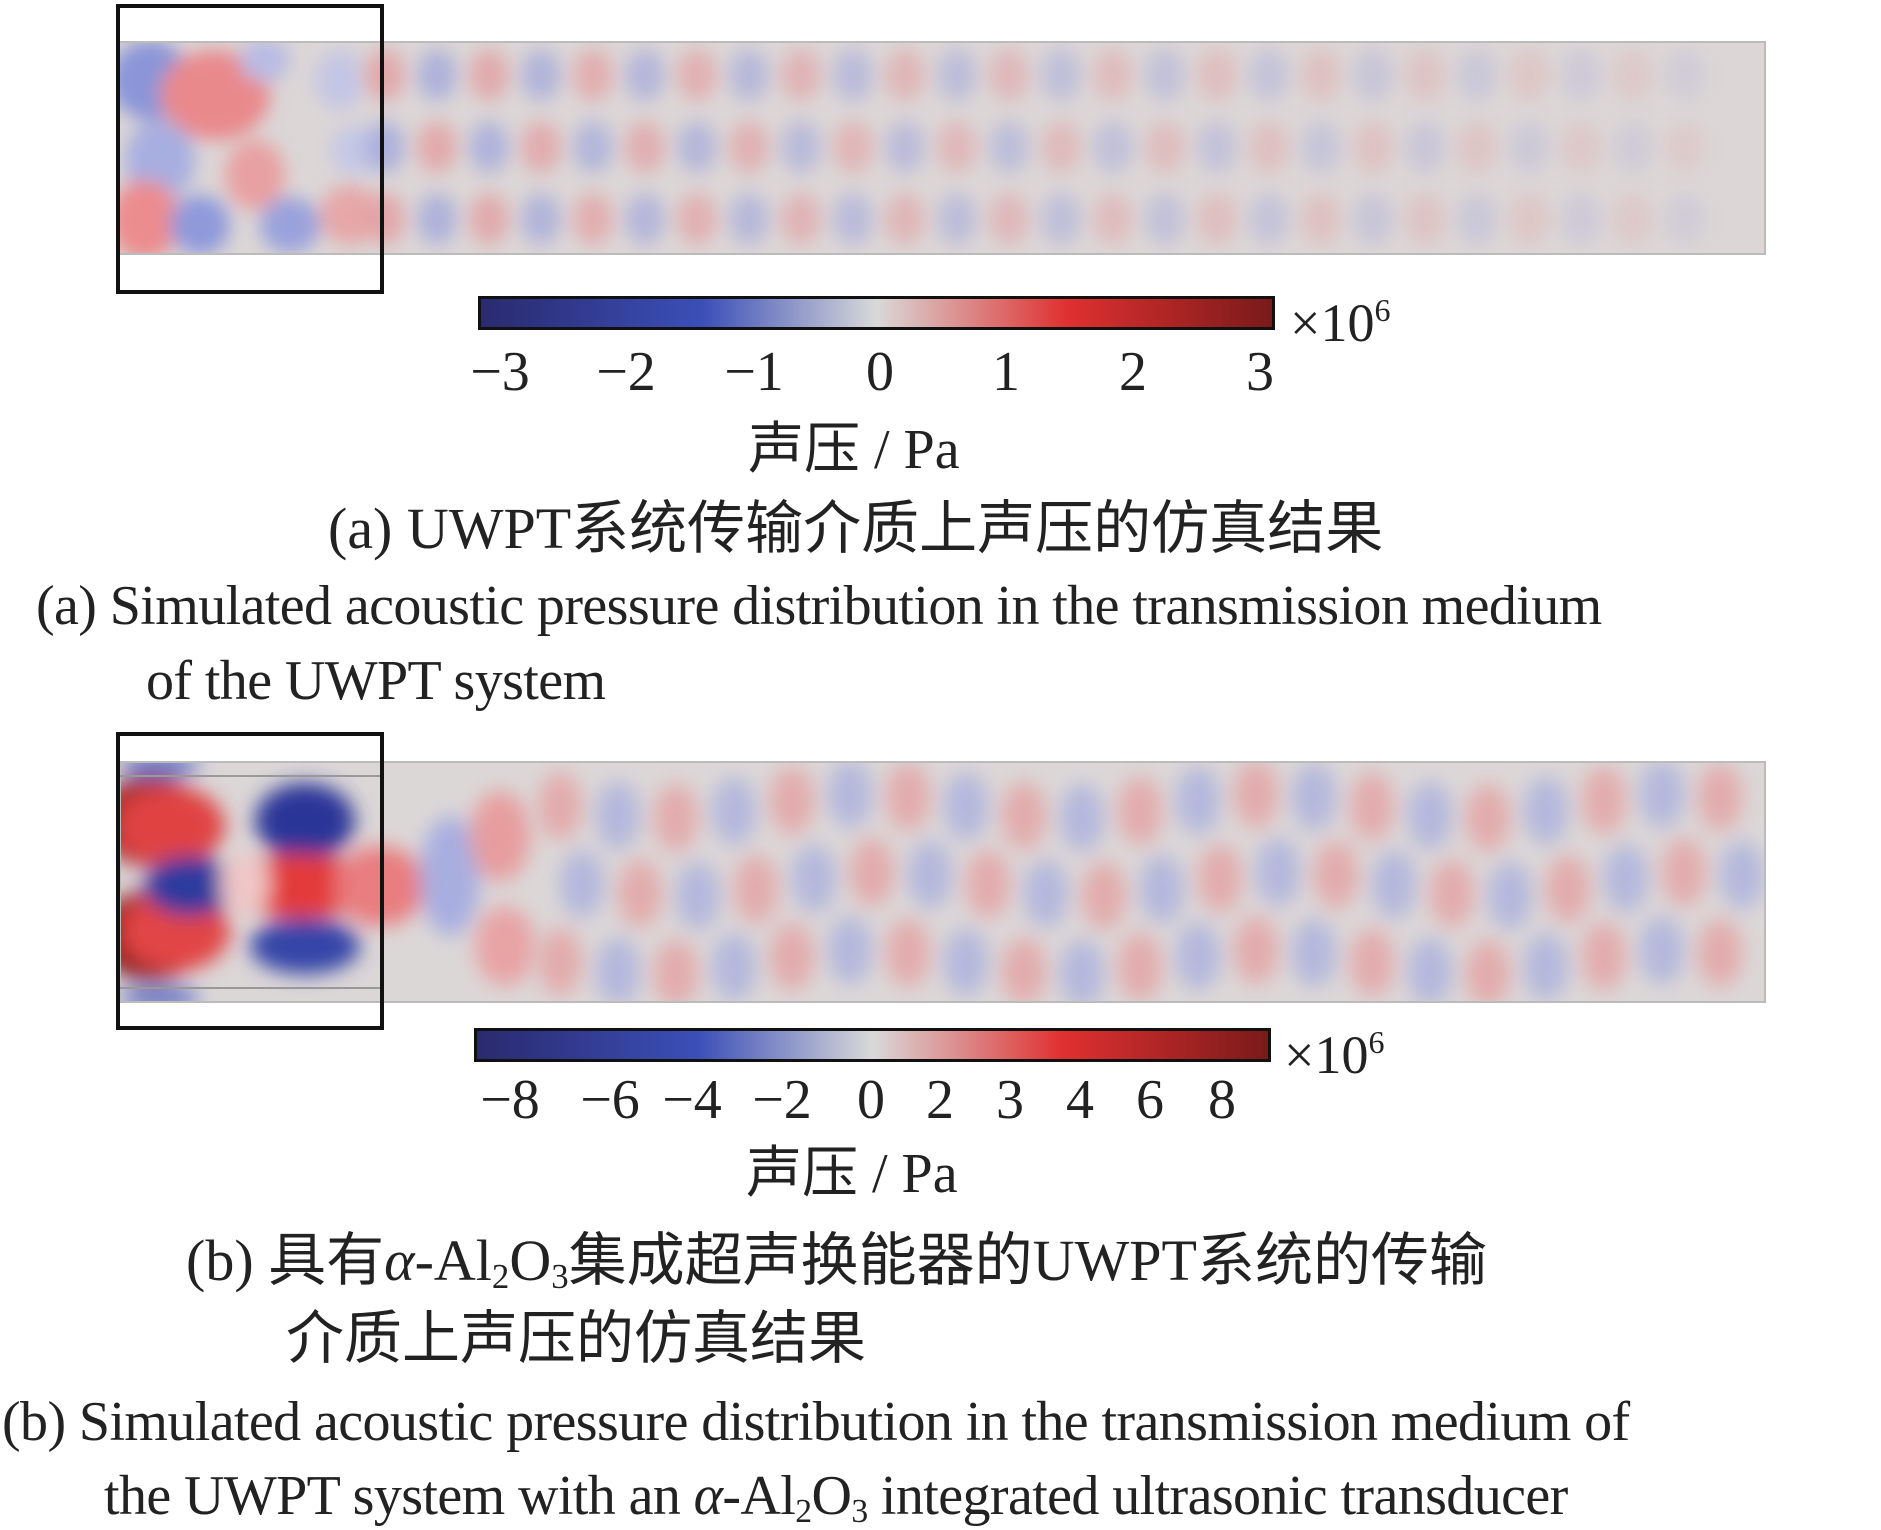 This screenshot has height=1530, width=1881. Describe the element at coordinates (576, 1338) in the screenshot. I see `caption-b-cn-line2: 介质上声压的仿真结果` at that location.